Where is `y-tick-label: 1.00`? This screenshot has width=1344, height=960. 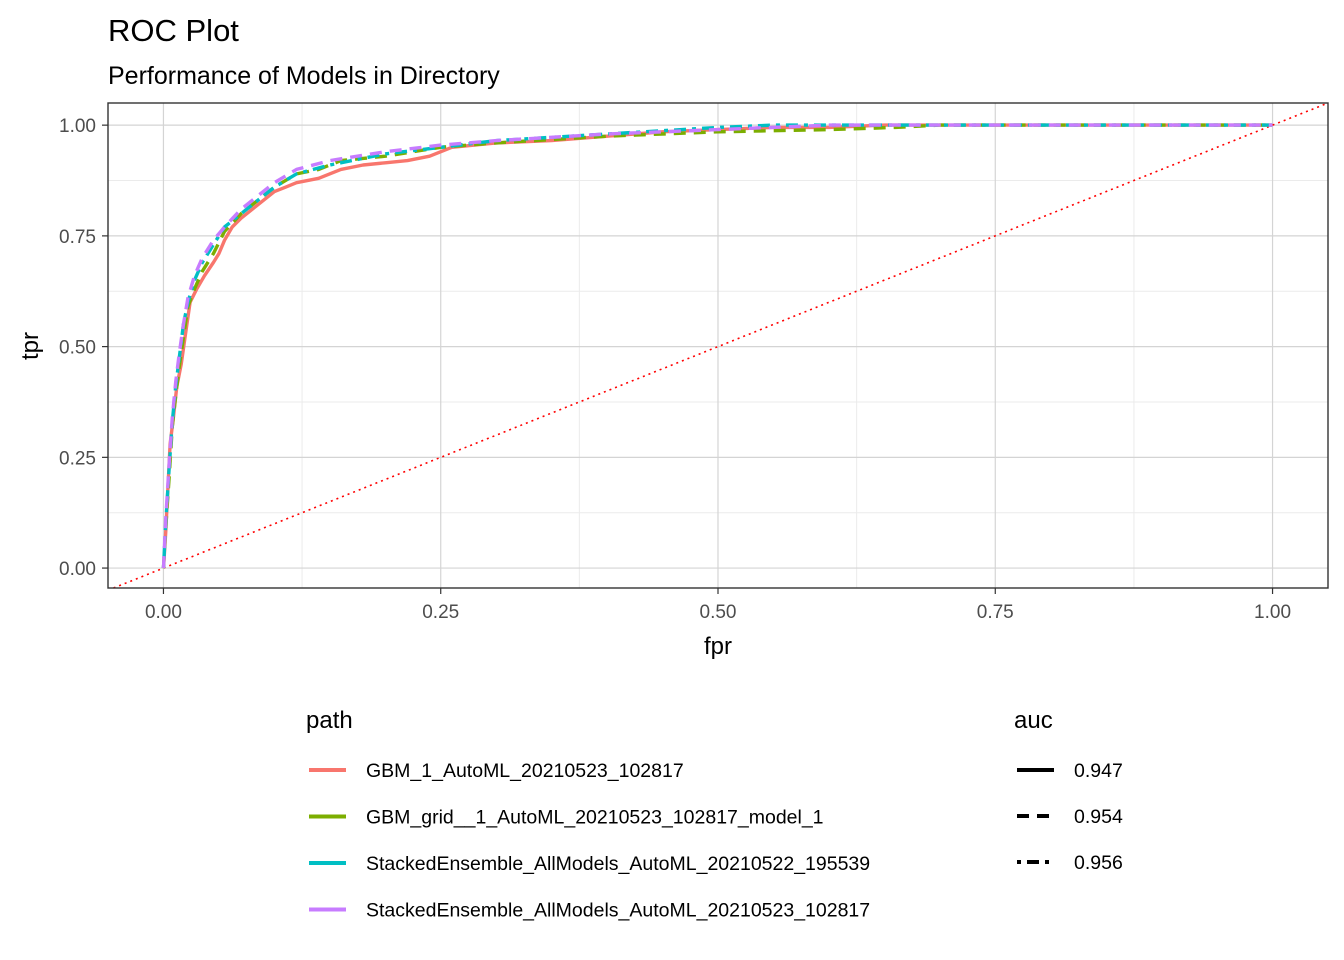
y-tick-label: 1.00 is located at coordinates (77, 126).